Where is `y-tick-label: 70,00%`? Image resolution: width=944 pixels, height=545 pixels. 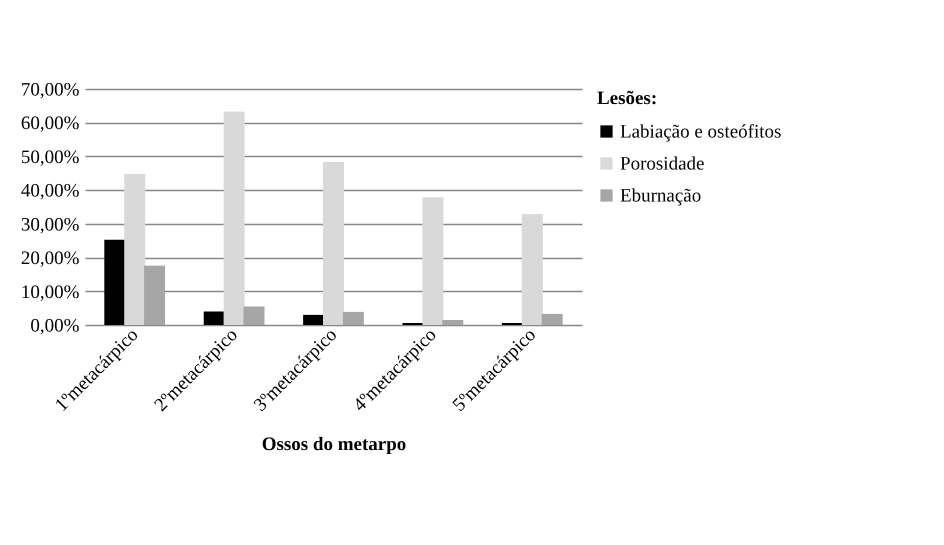 y-tick-label: 70,00% is located at coordinates (50, 90).